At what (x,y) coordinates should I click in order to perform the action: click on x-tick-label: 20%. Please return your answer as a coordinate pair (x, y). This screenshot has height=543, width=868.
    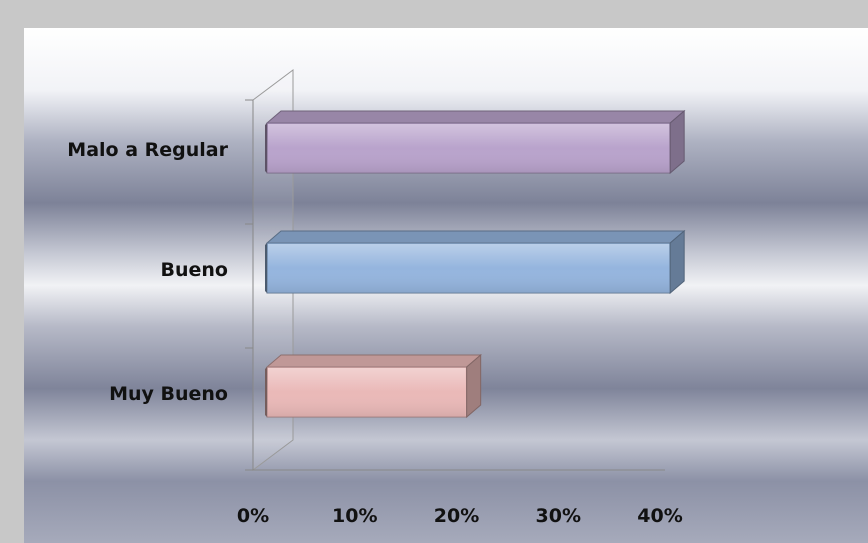
    Looking at the image, I should click on (456, 516).